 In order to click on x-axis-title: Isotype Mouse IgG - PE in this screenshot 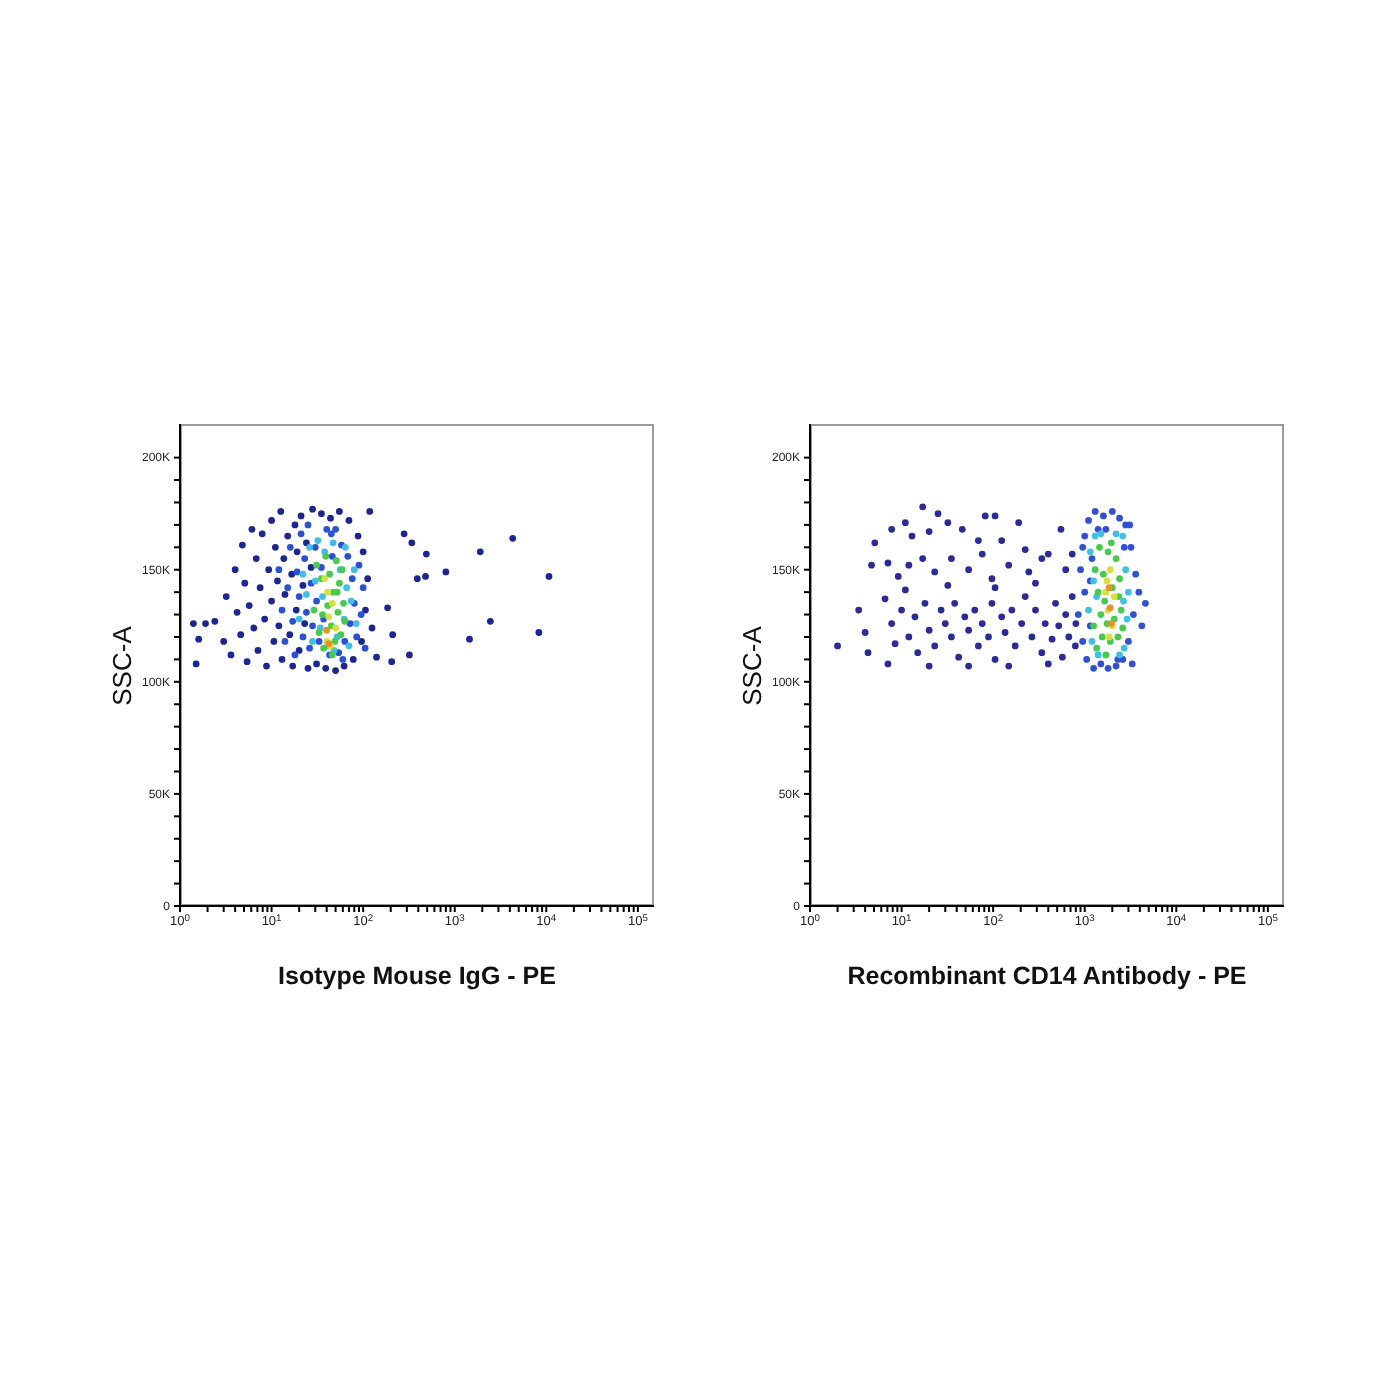, I will do `click(417, 976)`.